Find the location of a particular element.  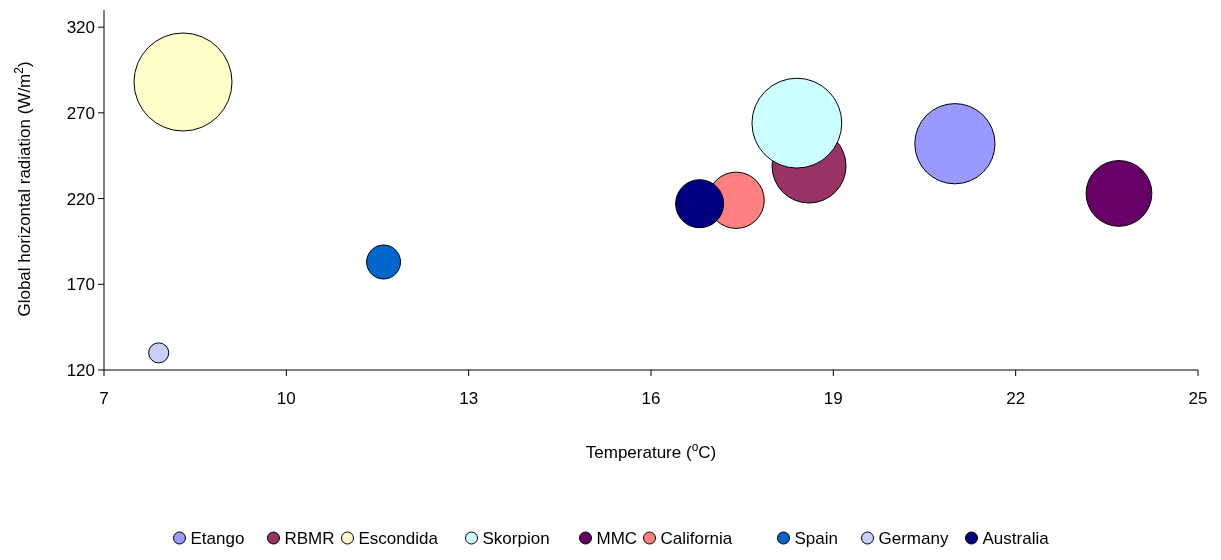

legend-label: Etango is located at coordinates (217, 538).